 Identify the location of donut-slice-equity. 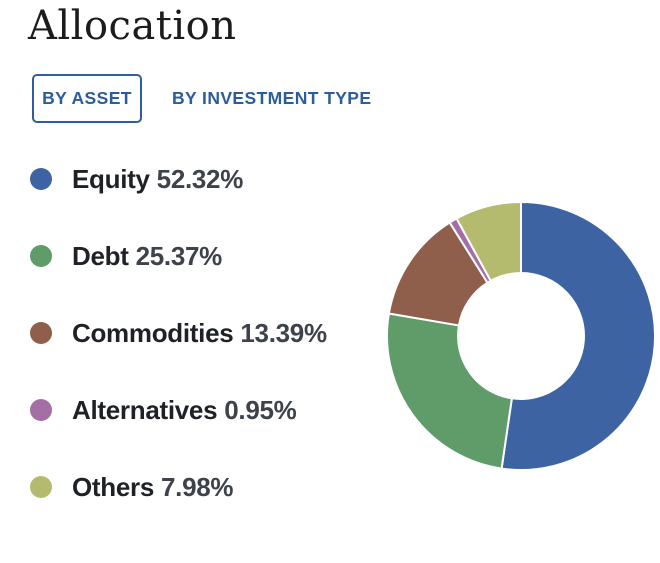
(578, 336).